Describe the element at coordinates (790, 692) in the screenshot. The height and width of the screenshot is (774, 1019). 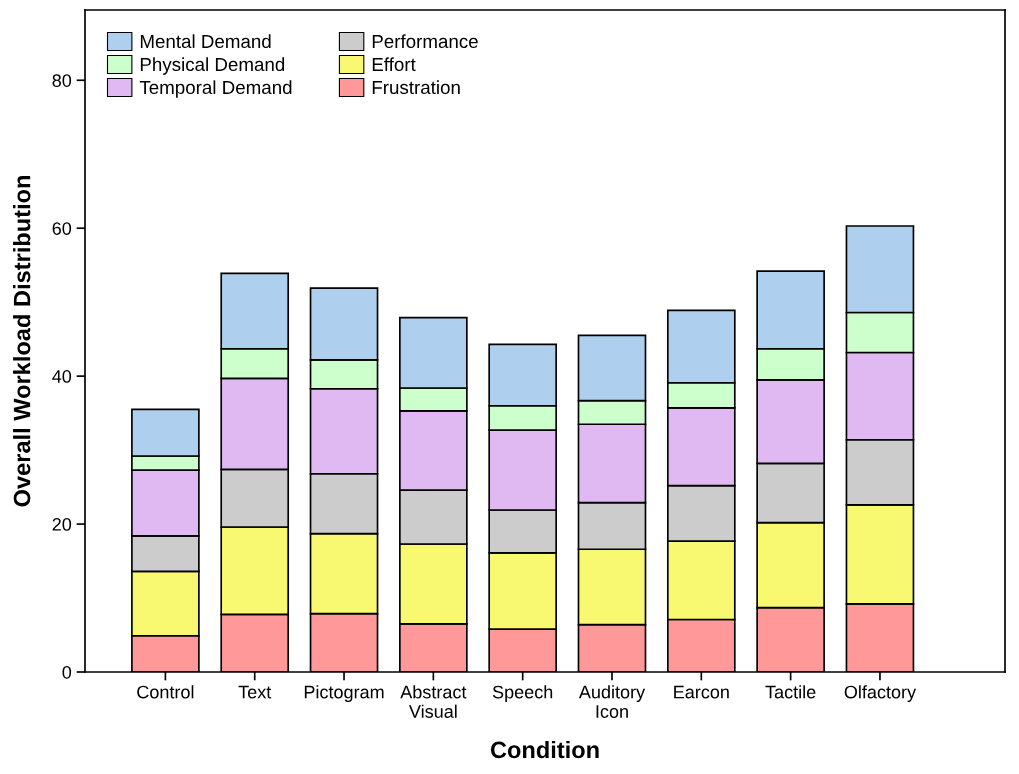
I see `x-tick-label: Tactile` at that location.